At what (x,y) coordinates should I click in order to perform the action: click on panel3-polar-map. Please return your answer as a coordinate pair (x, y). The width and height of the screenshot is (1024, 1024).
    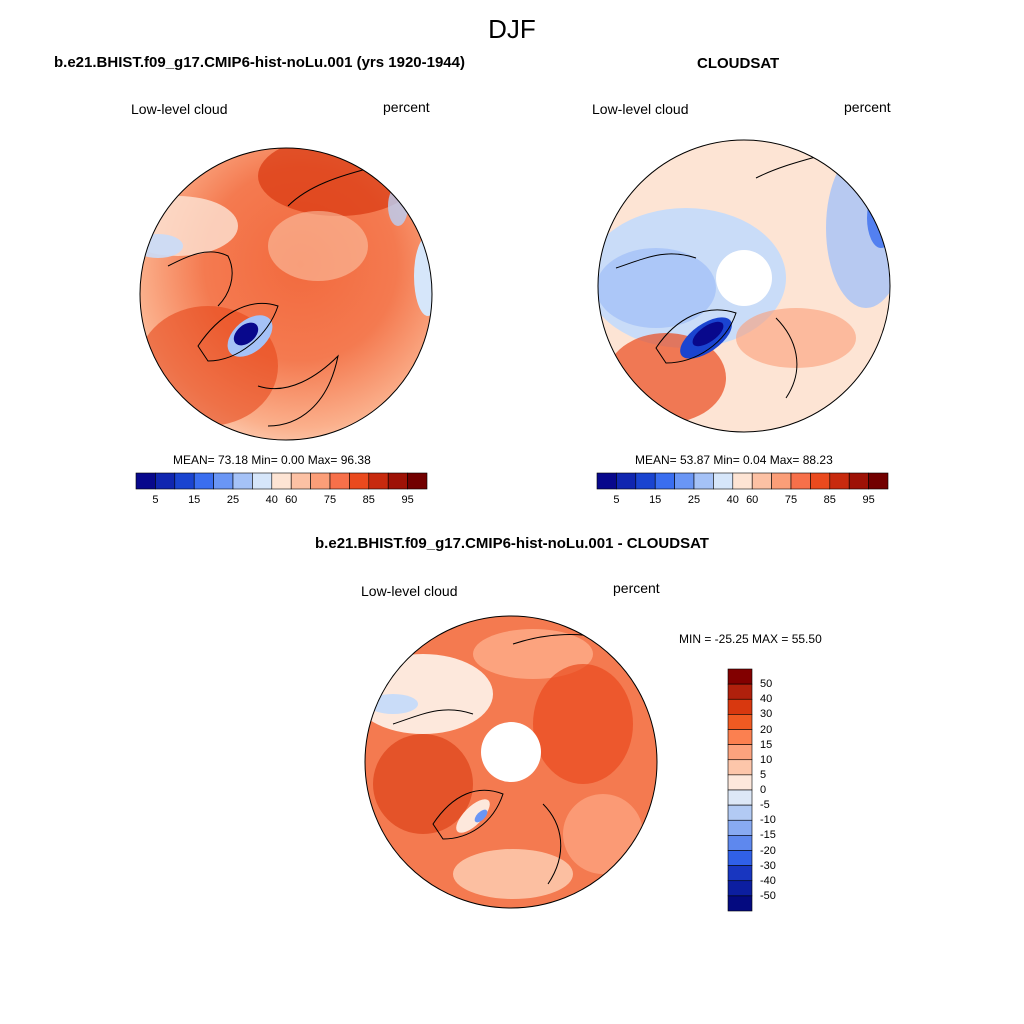
    Looking at the image, I should click on (511, 762).